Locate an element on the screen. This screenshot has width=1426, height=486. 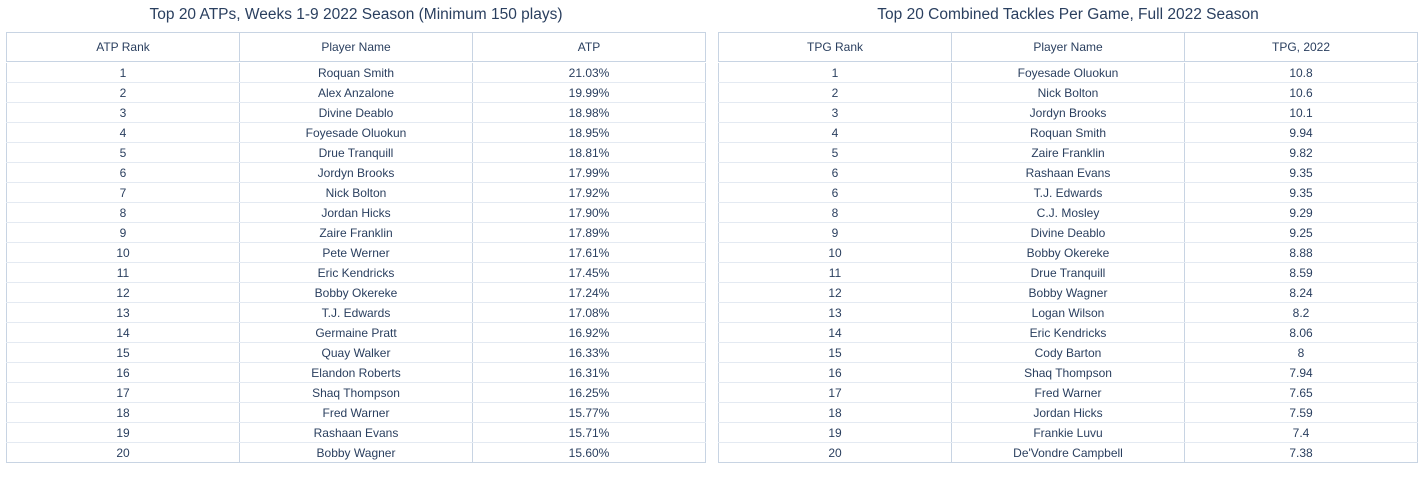
rank-cell: 8 is located at coordinates (835, 212).